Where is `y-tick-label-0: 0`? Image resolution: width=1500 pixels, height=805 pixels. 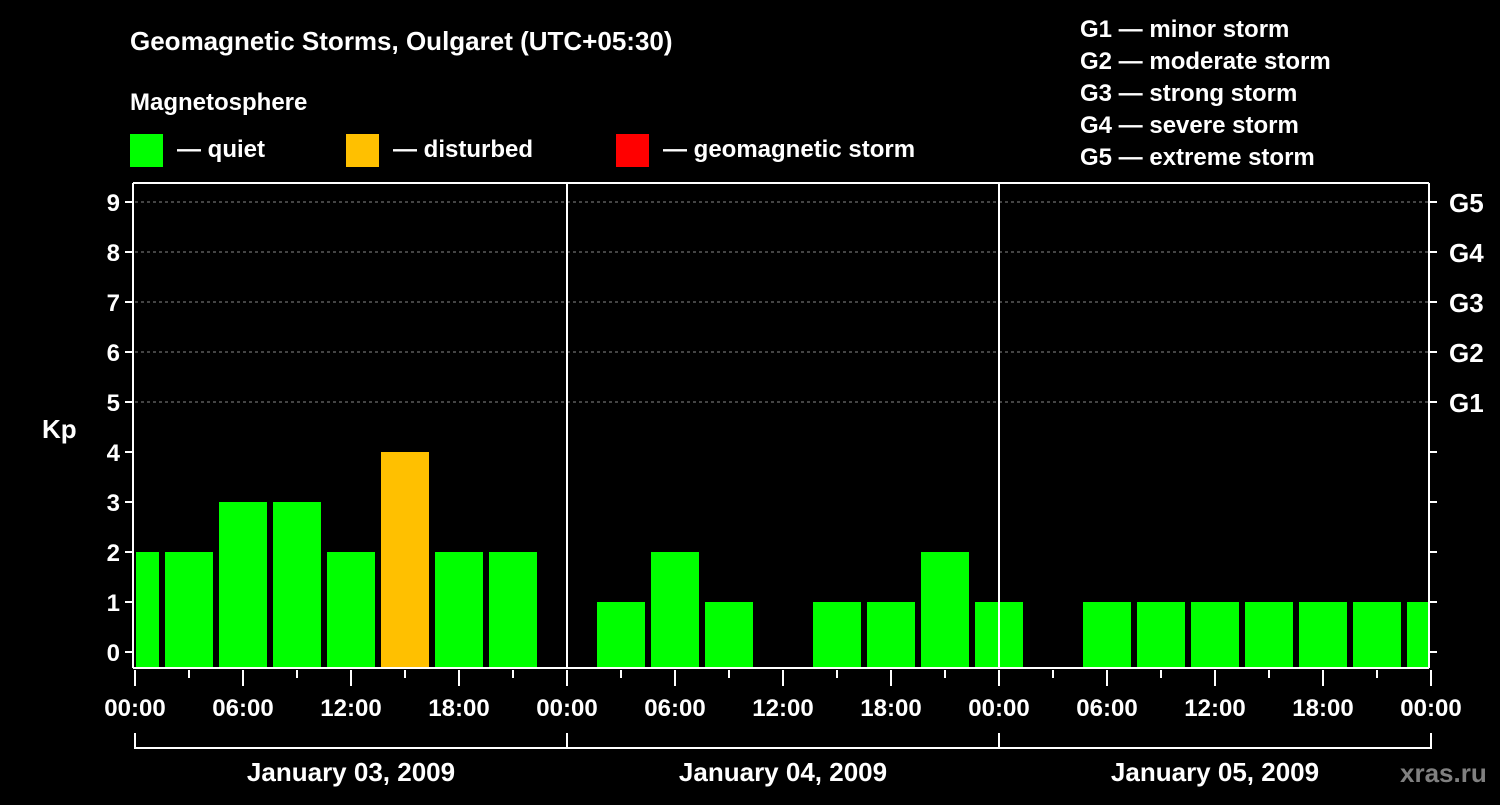 y-tick-label-0: 0 is located at coordinates (113, 653).